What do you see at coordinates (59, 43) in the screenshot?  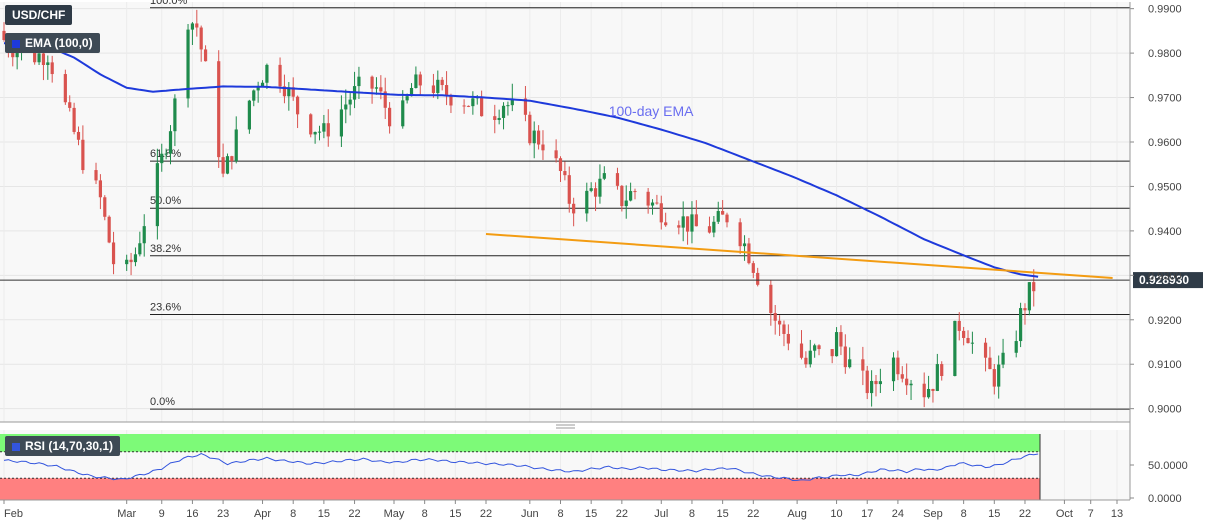 I see `indicator-label: EMA (100,0)` at bounding box center [59, 43].